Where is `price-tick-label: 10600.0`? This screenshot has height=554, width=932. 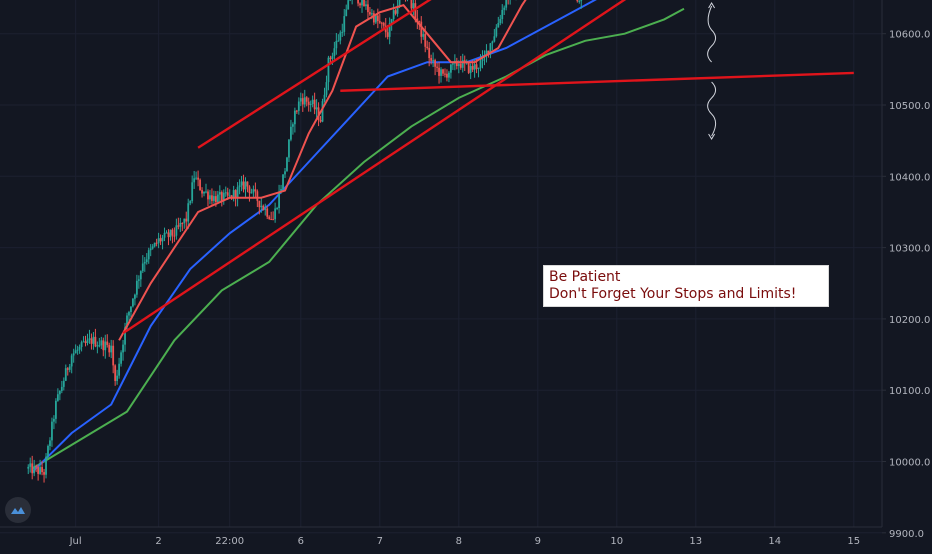 price-tick-label: 10600.0 is located at coordinates (909, 35).